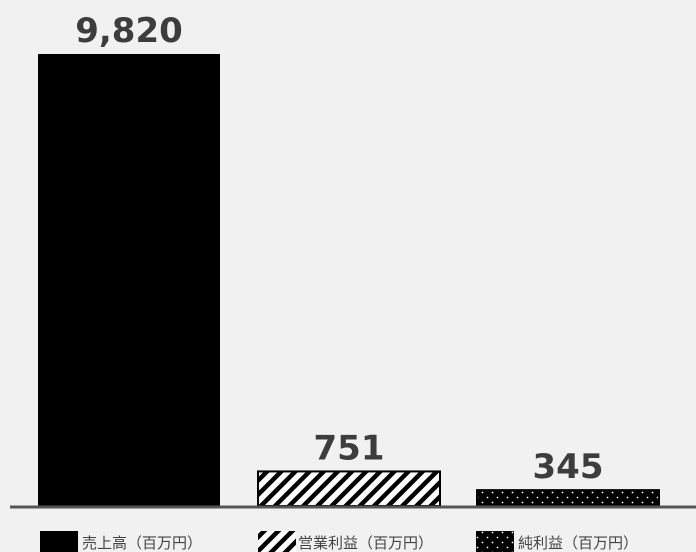 The width and height of the screenshot is (696, 552). Describe the element at coordinates (349, 448) in the screenshot. I see `data-label-2: 751` at that location.